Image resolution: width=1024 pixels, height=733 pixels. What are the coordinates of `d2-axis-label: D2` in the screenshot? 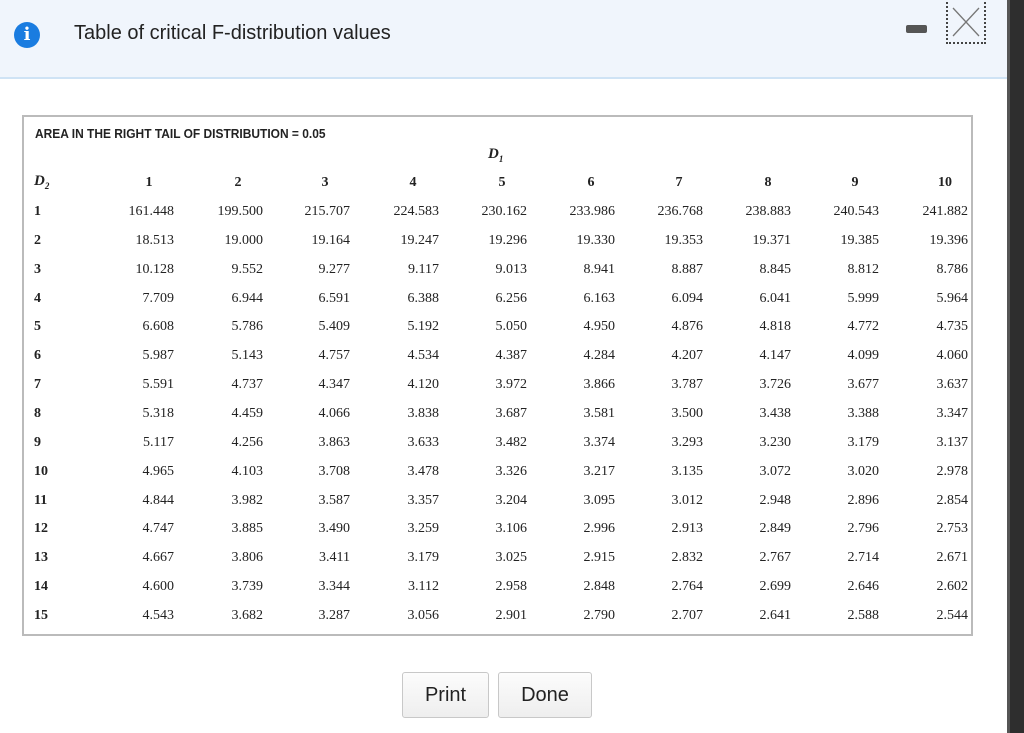 It's located at (41, 182).